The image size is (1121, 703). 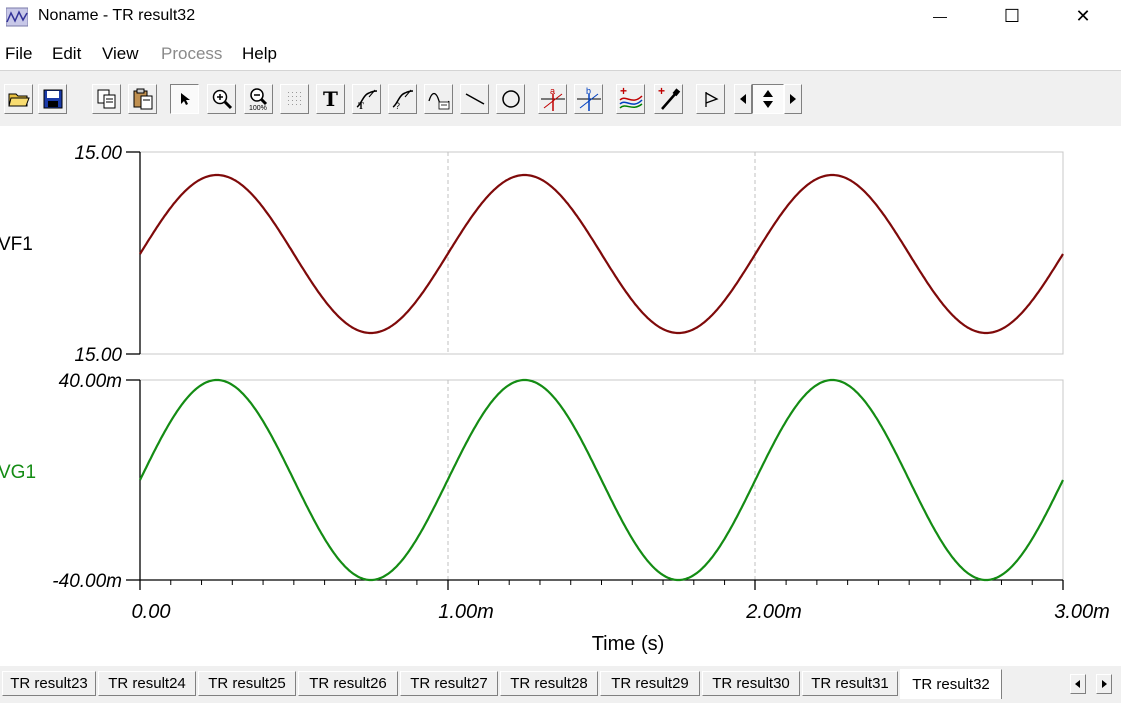 What do you see at coordinates (361, 106) in the screenshot?
I see `svg-text: T` at bounding box center [361, 106].